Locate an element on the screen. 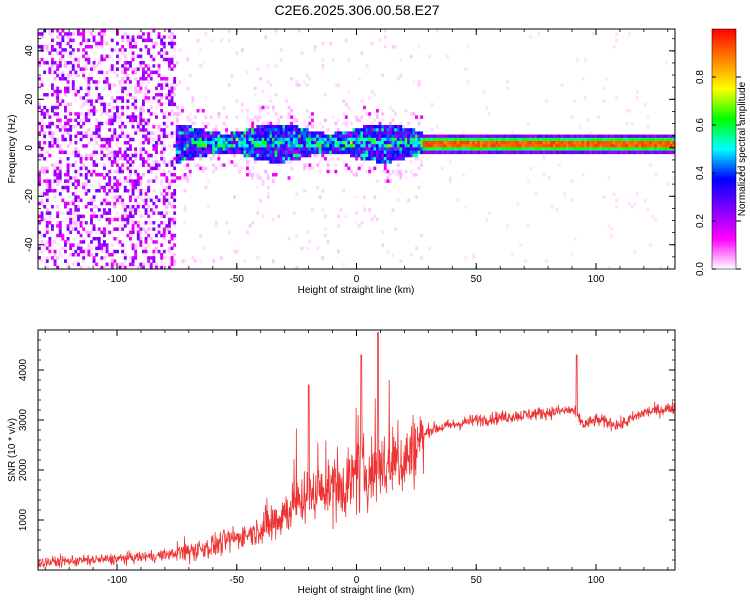 The height and width of the screenshot is (600, 750). spectrogram-y-label: Frequency (Hz) is located at coordinates (12, 149).